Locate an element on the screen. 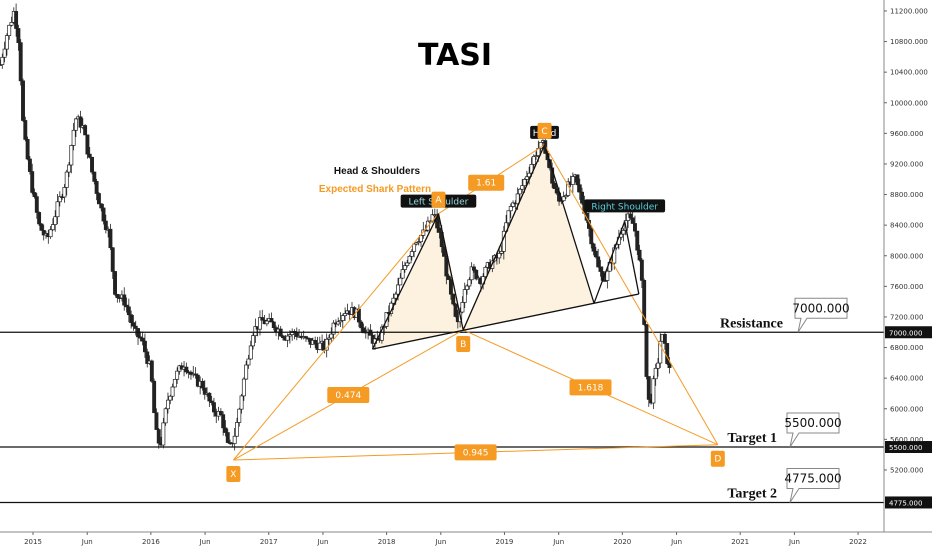  point-label-d: D is located at coordinates (717, 460).